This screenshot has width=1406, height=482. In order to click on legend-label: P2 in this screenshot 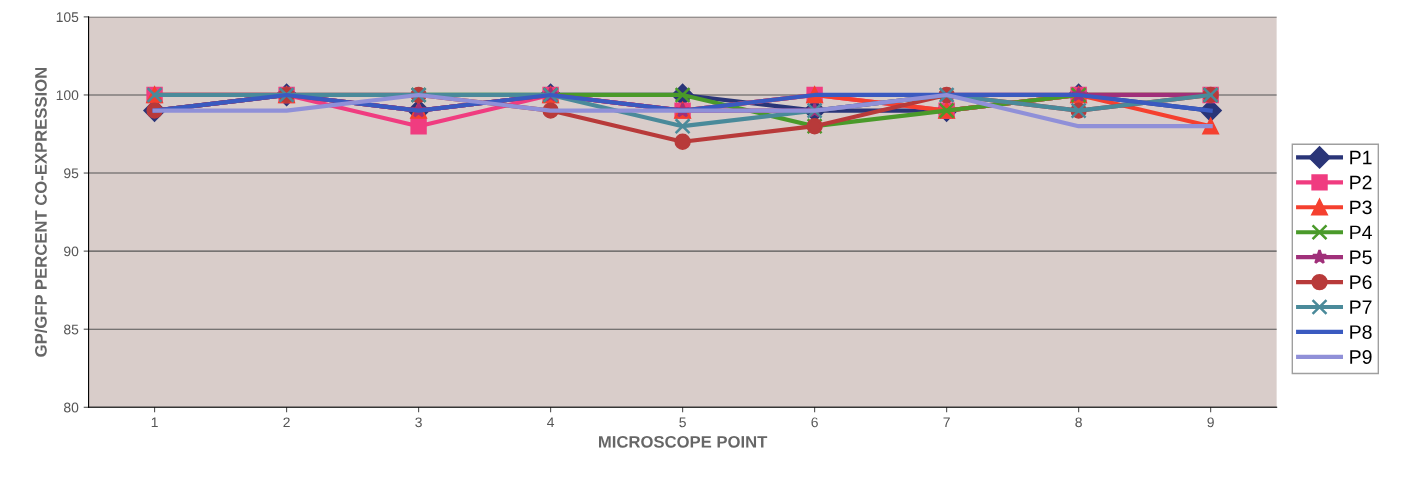, I will do `click(1361, 182)`.